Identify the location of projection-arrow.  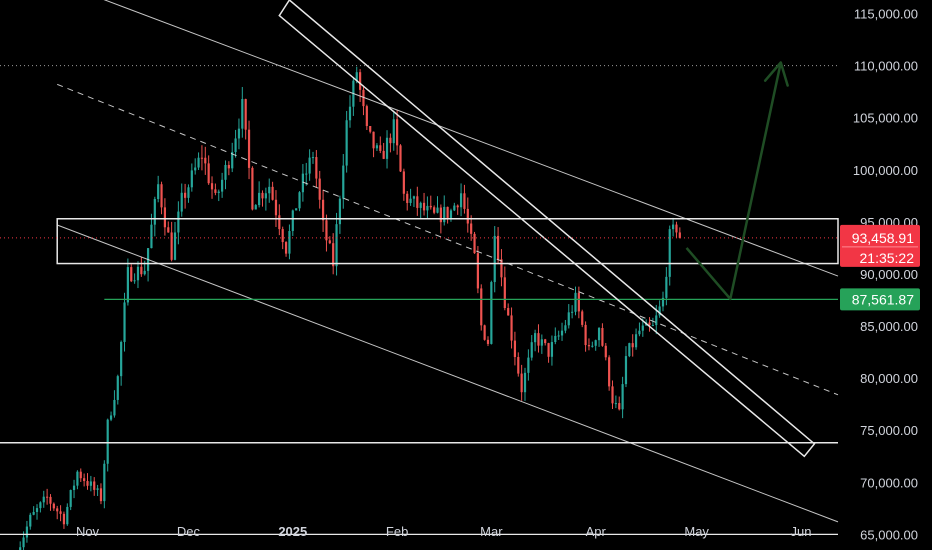
(734, 181).